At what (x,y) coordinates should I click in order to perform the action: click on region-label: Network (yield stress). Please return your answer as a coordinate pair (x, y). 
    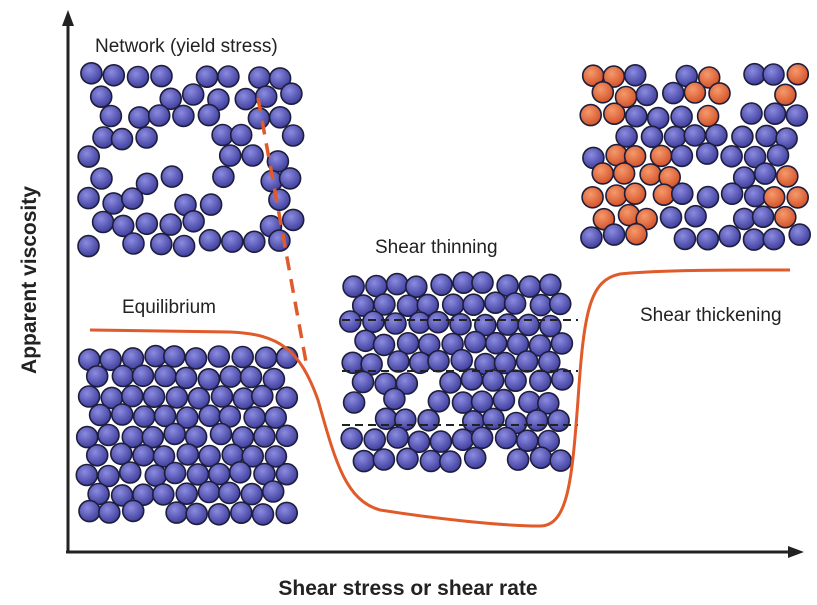
    Looking at the image, I should click on (186, 46).